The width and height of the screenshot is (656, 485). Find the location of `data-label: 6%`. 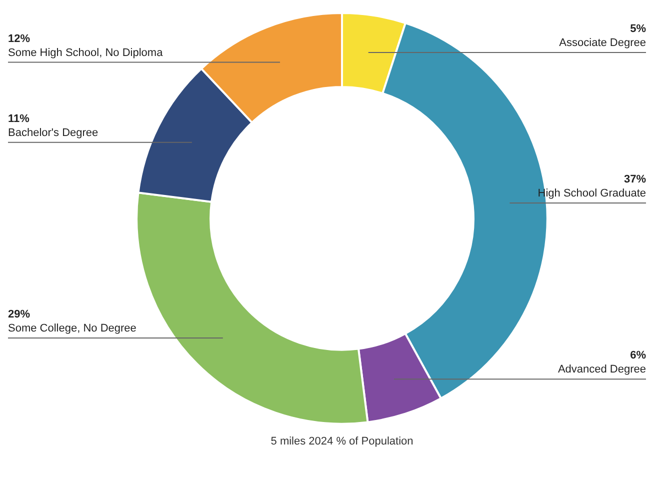

data-label: 6% is located at coordinates (638, 356).